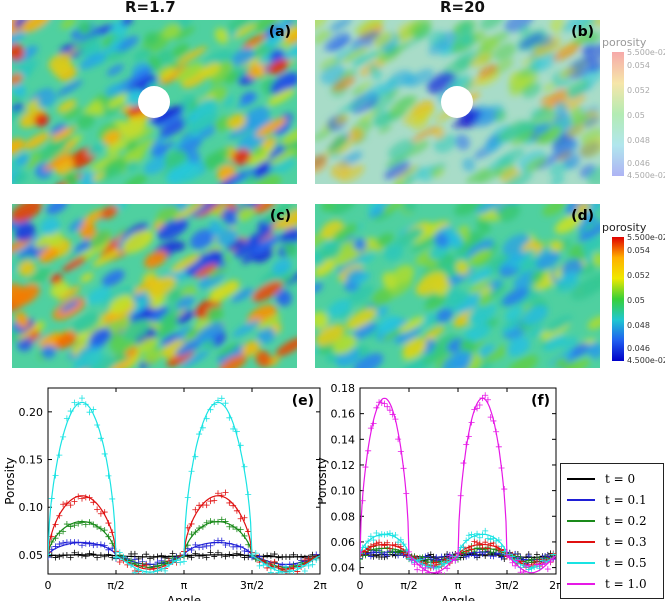 The height and width of the screenshot is (601, 665). What do you see at coordinates (581, 584) in the screenshot?
I see `legend-swatch` at bounding box center [581, 584].